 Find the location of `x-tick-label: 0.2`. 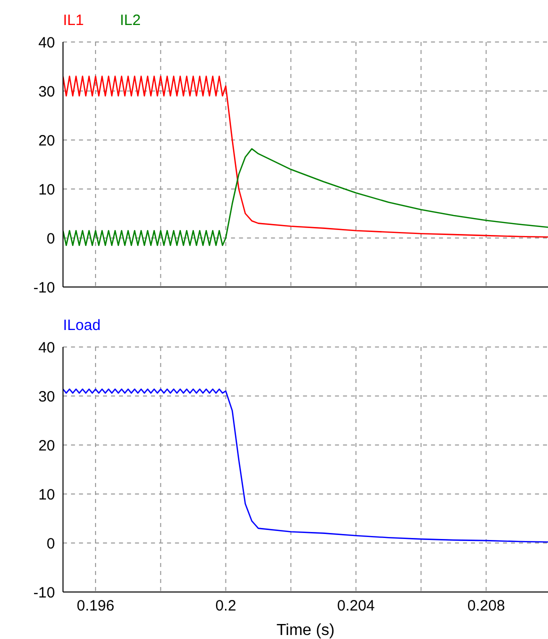

x-tick-label: 0.2 is located at coordinates (225, 606).